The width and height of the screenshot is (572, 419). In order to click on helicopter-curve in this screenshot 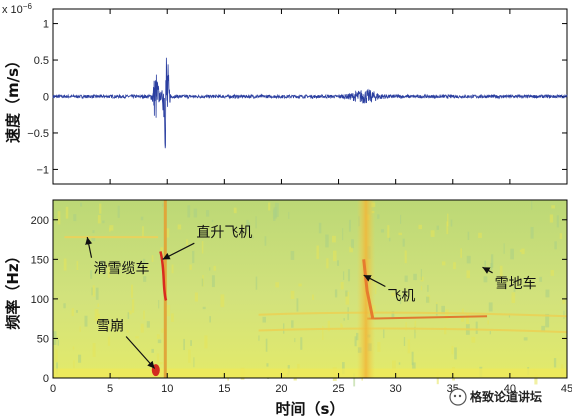, I will do `click(163, 276)`.